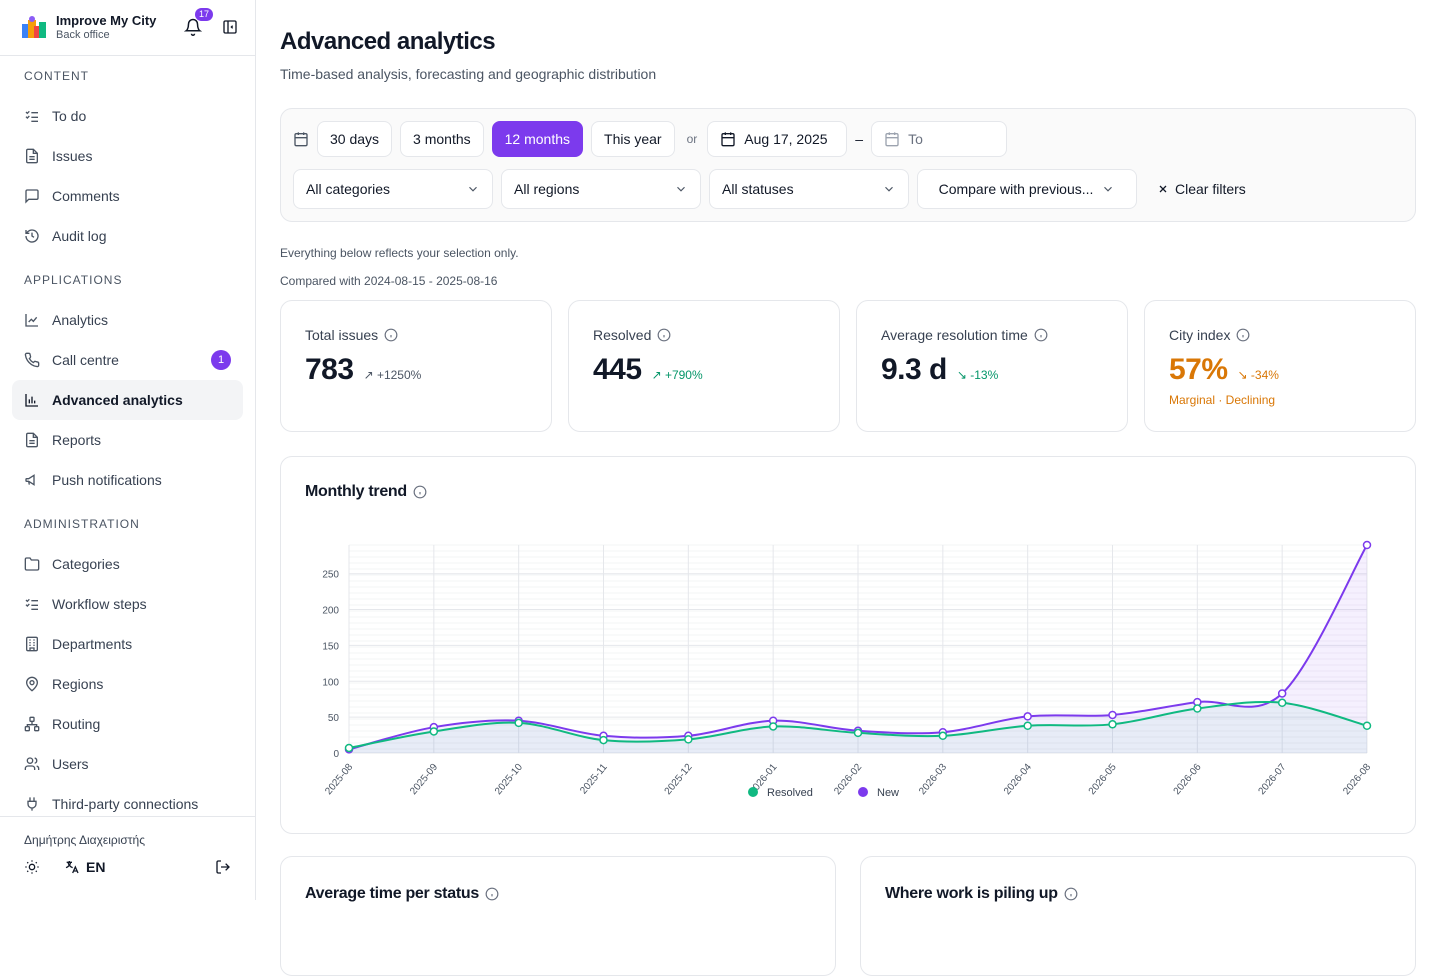 This screenshot has height=976, width=1440. Describe the element at coordinates (230, 27) in the screenshot. I see `sidebar-collapse-icon` at that location.